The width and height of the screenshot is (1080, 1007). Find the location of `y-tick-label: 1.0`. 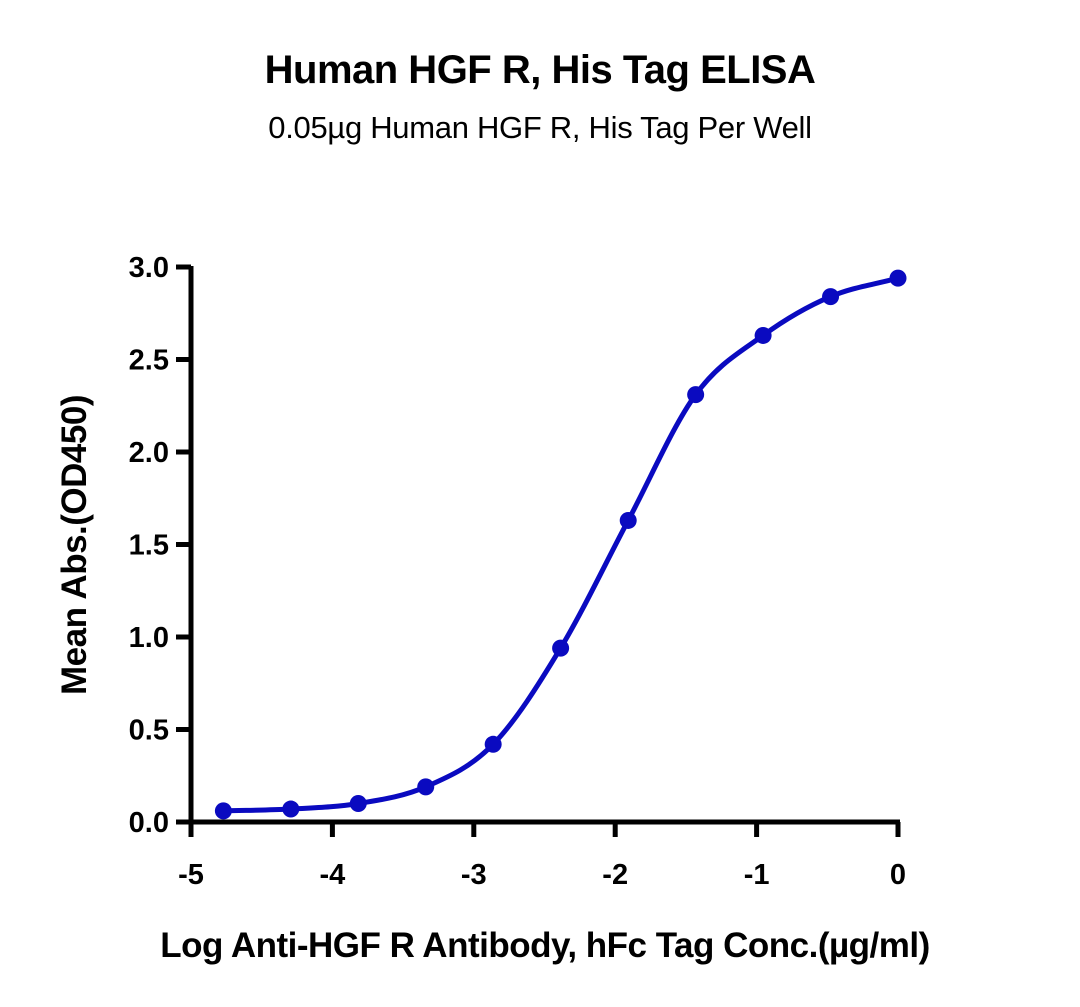

y-tick-label: 1.0 is located at coordinates (149, 638).